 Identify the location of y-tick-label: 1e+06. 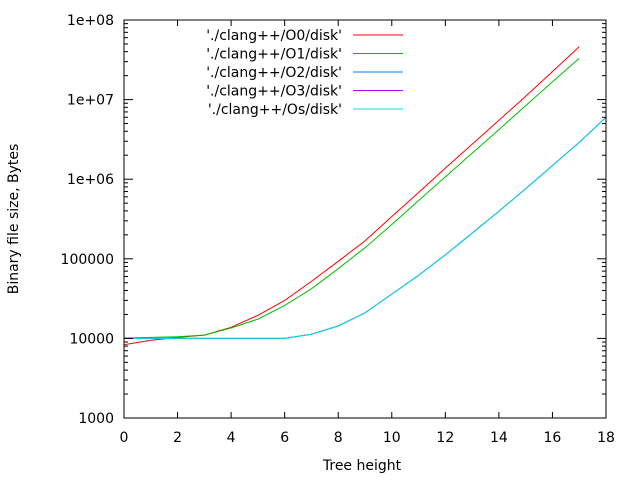
(90, 180).